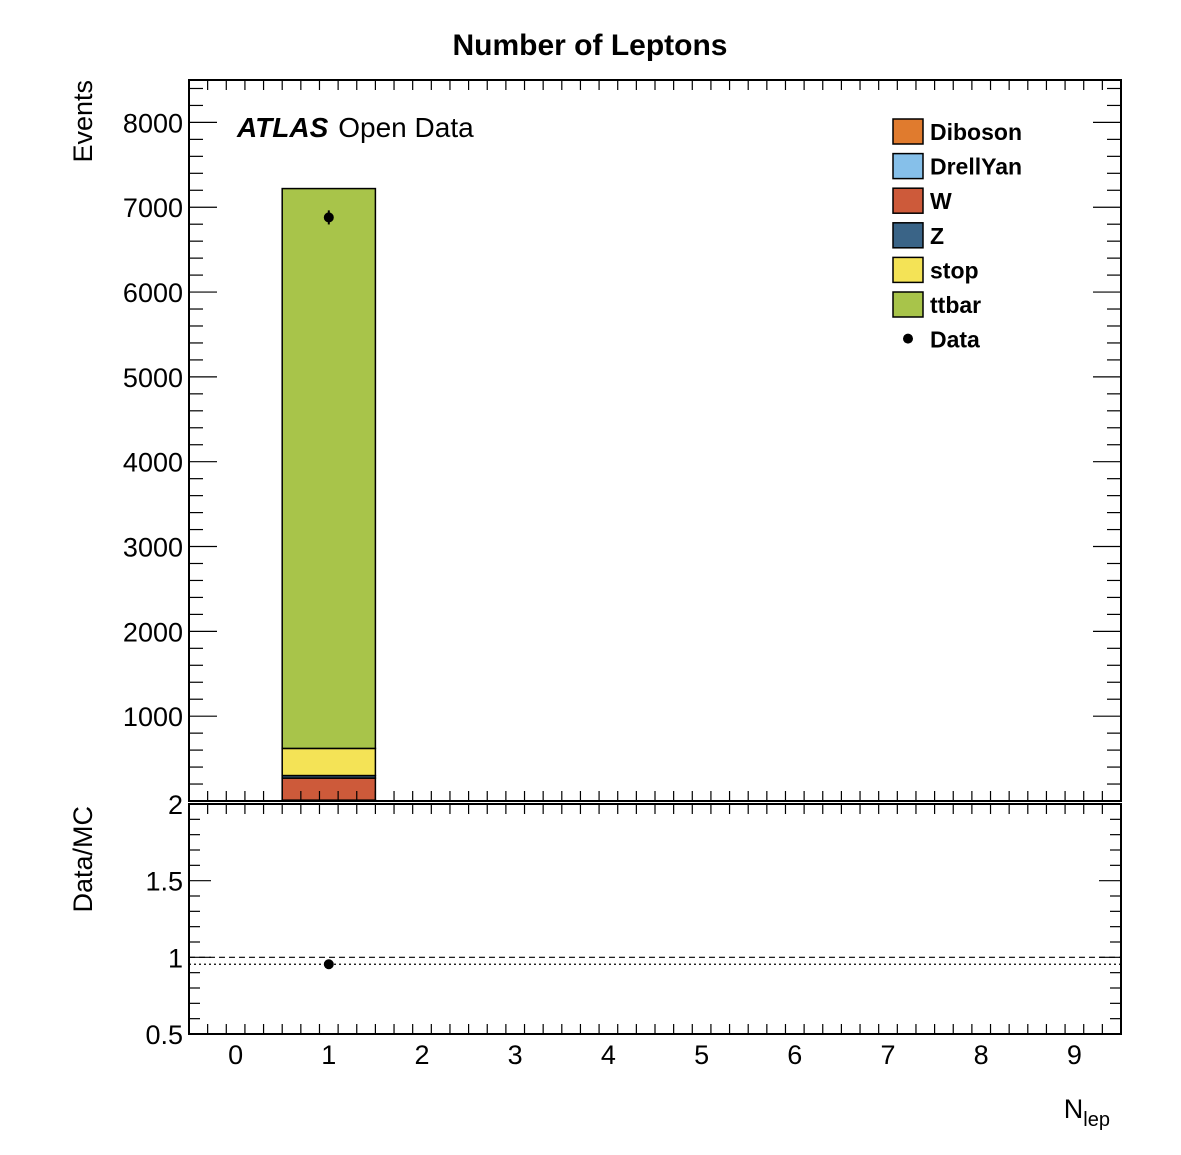 The image size is (1181, 1155). Describe the element at coordinates (153, 548) in the screenshot. I see `y-tick-label: 3000` at that location.